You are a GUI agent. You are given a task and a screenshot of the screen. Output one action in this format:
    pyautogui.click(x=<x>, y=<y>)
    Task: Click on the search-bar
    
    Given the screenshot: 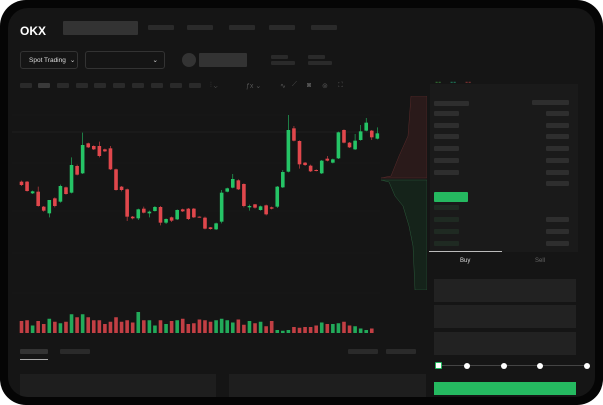 What is the action you would take?
    pyautogui.click(x=100, y=28)
    